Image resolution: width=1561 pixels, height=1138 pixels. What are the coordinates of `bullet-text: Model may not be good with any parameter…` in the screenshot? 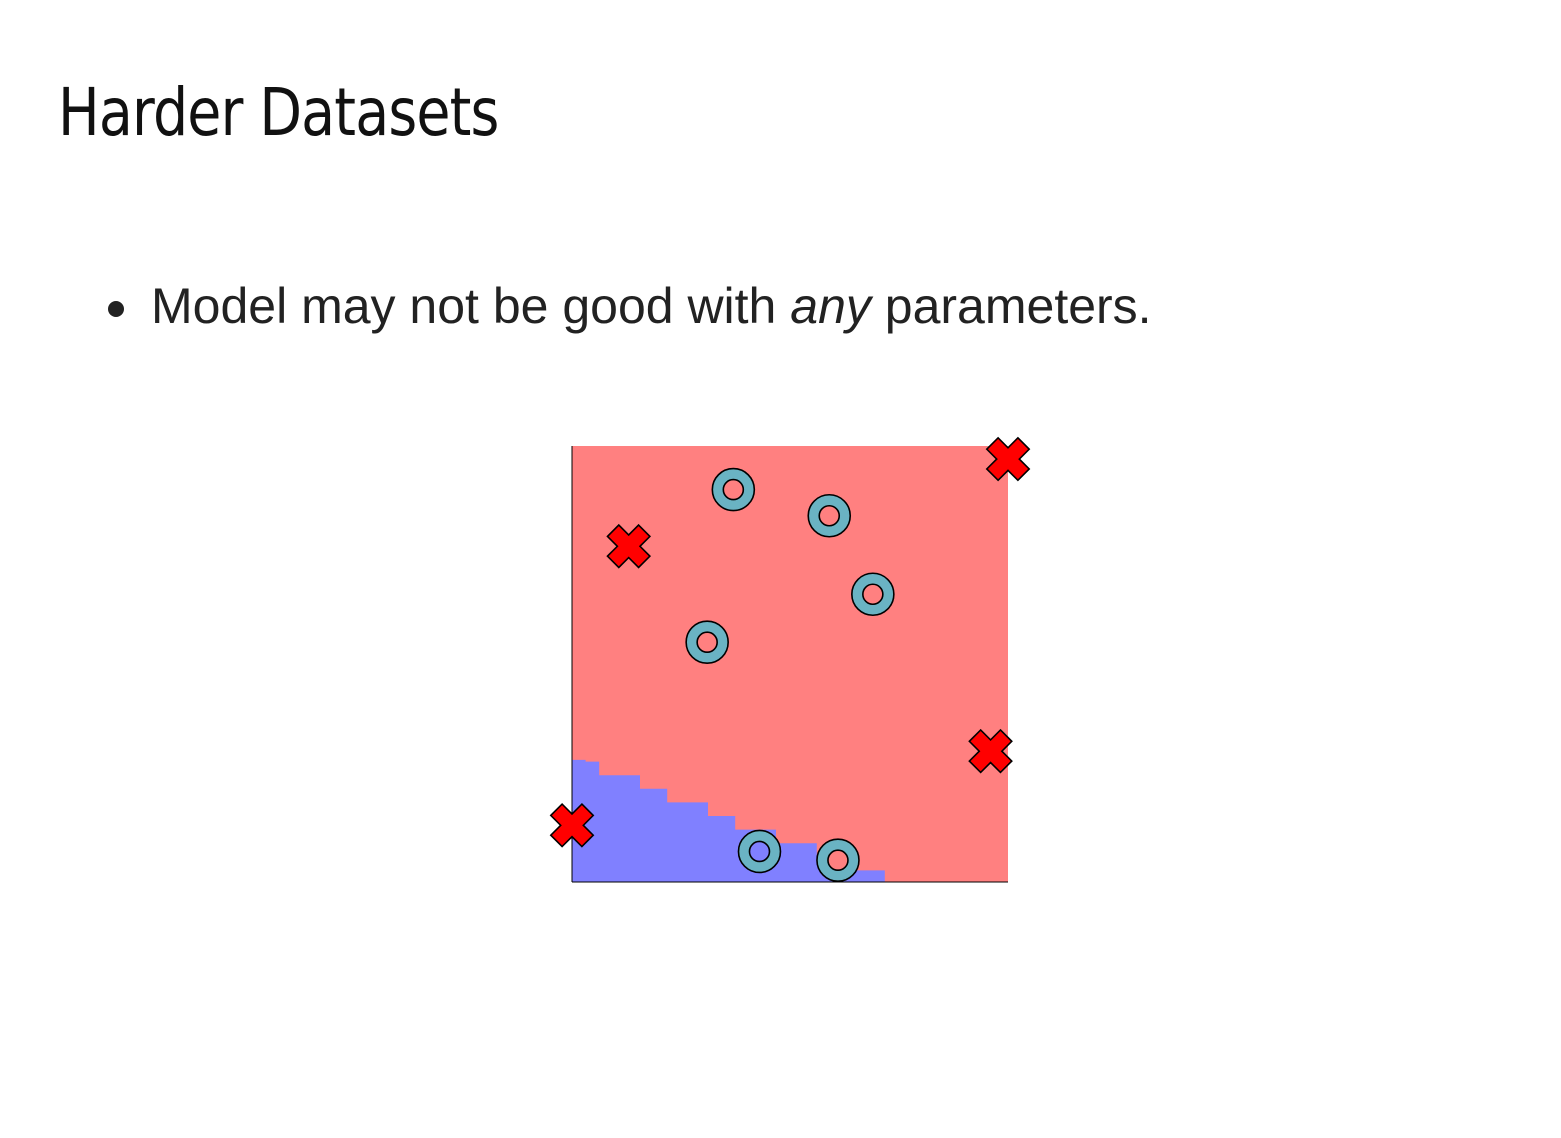 It's located at (651, 307).